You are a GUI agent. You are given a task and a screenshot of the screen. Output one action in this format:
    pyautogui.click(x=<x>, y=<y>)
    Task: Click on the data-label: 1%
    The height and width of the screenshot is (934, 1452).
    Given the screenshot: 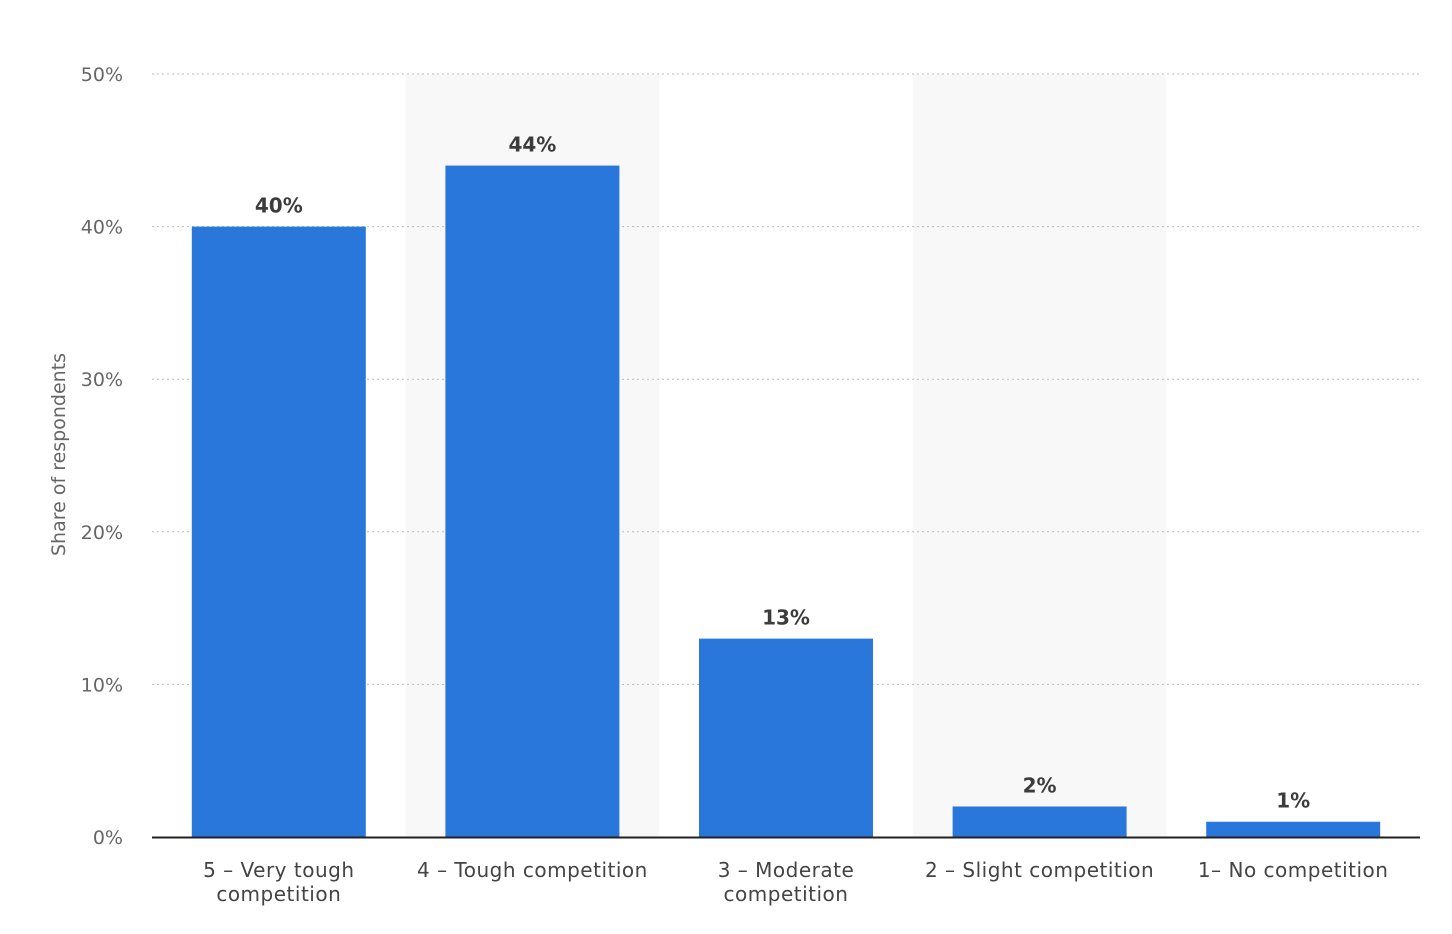 What is the action you would take?
    pyautogui.click(x=1293, y=801)
    